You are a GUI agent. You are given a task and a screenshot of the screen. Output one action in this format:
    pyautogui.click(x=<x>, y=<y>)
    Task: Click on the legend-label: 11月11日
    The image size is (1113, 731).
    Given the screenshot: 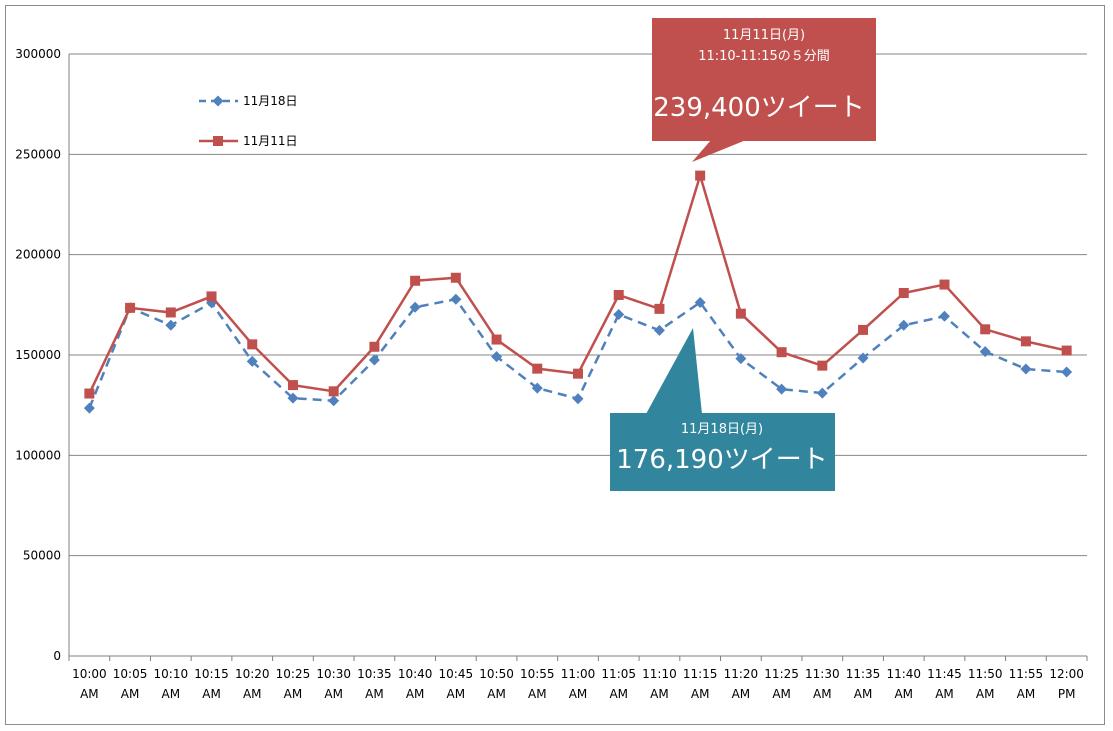 What is the action you would take?
    pyautogui.click(x=270, y=141)
    